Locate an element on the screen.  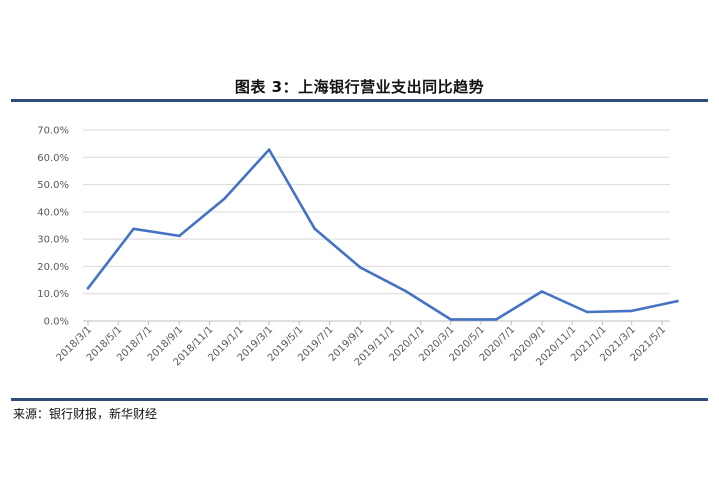
y-tick-label: 30.0% is located at coordinates (53, 240).